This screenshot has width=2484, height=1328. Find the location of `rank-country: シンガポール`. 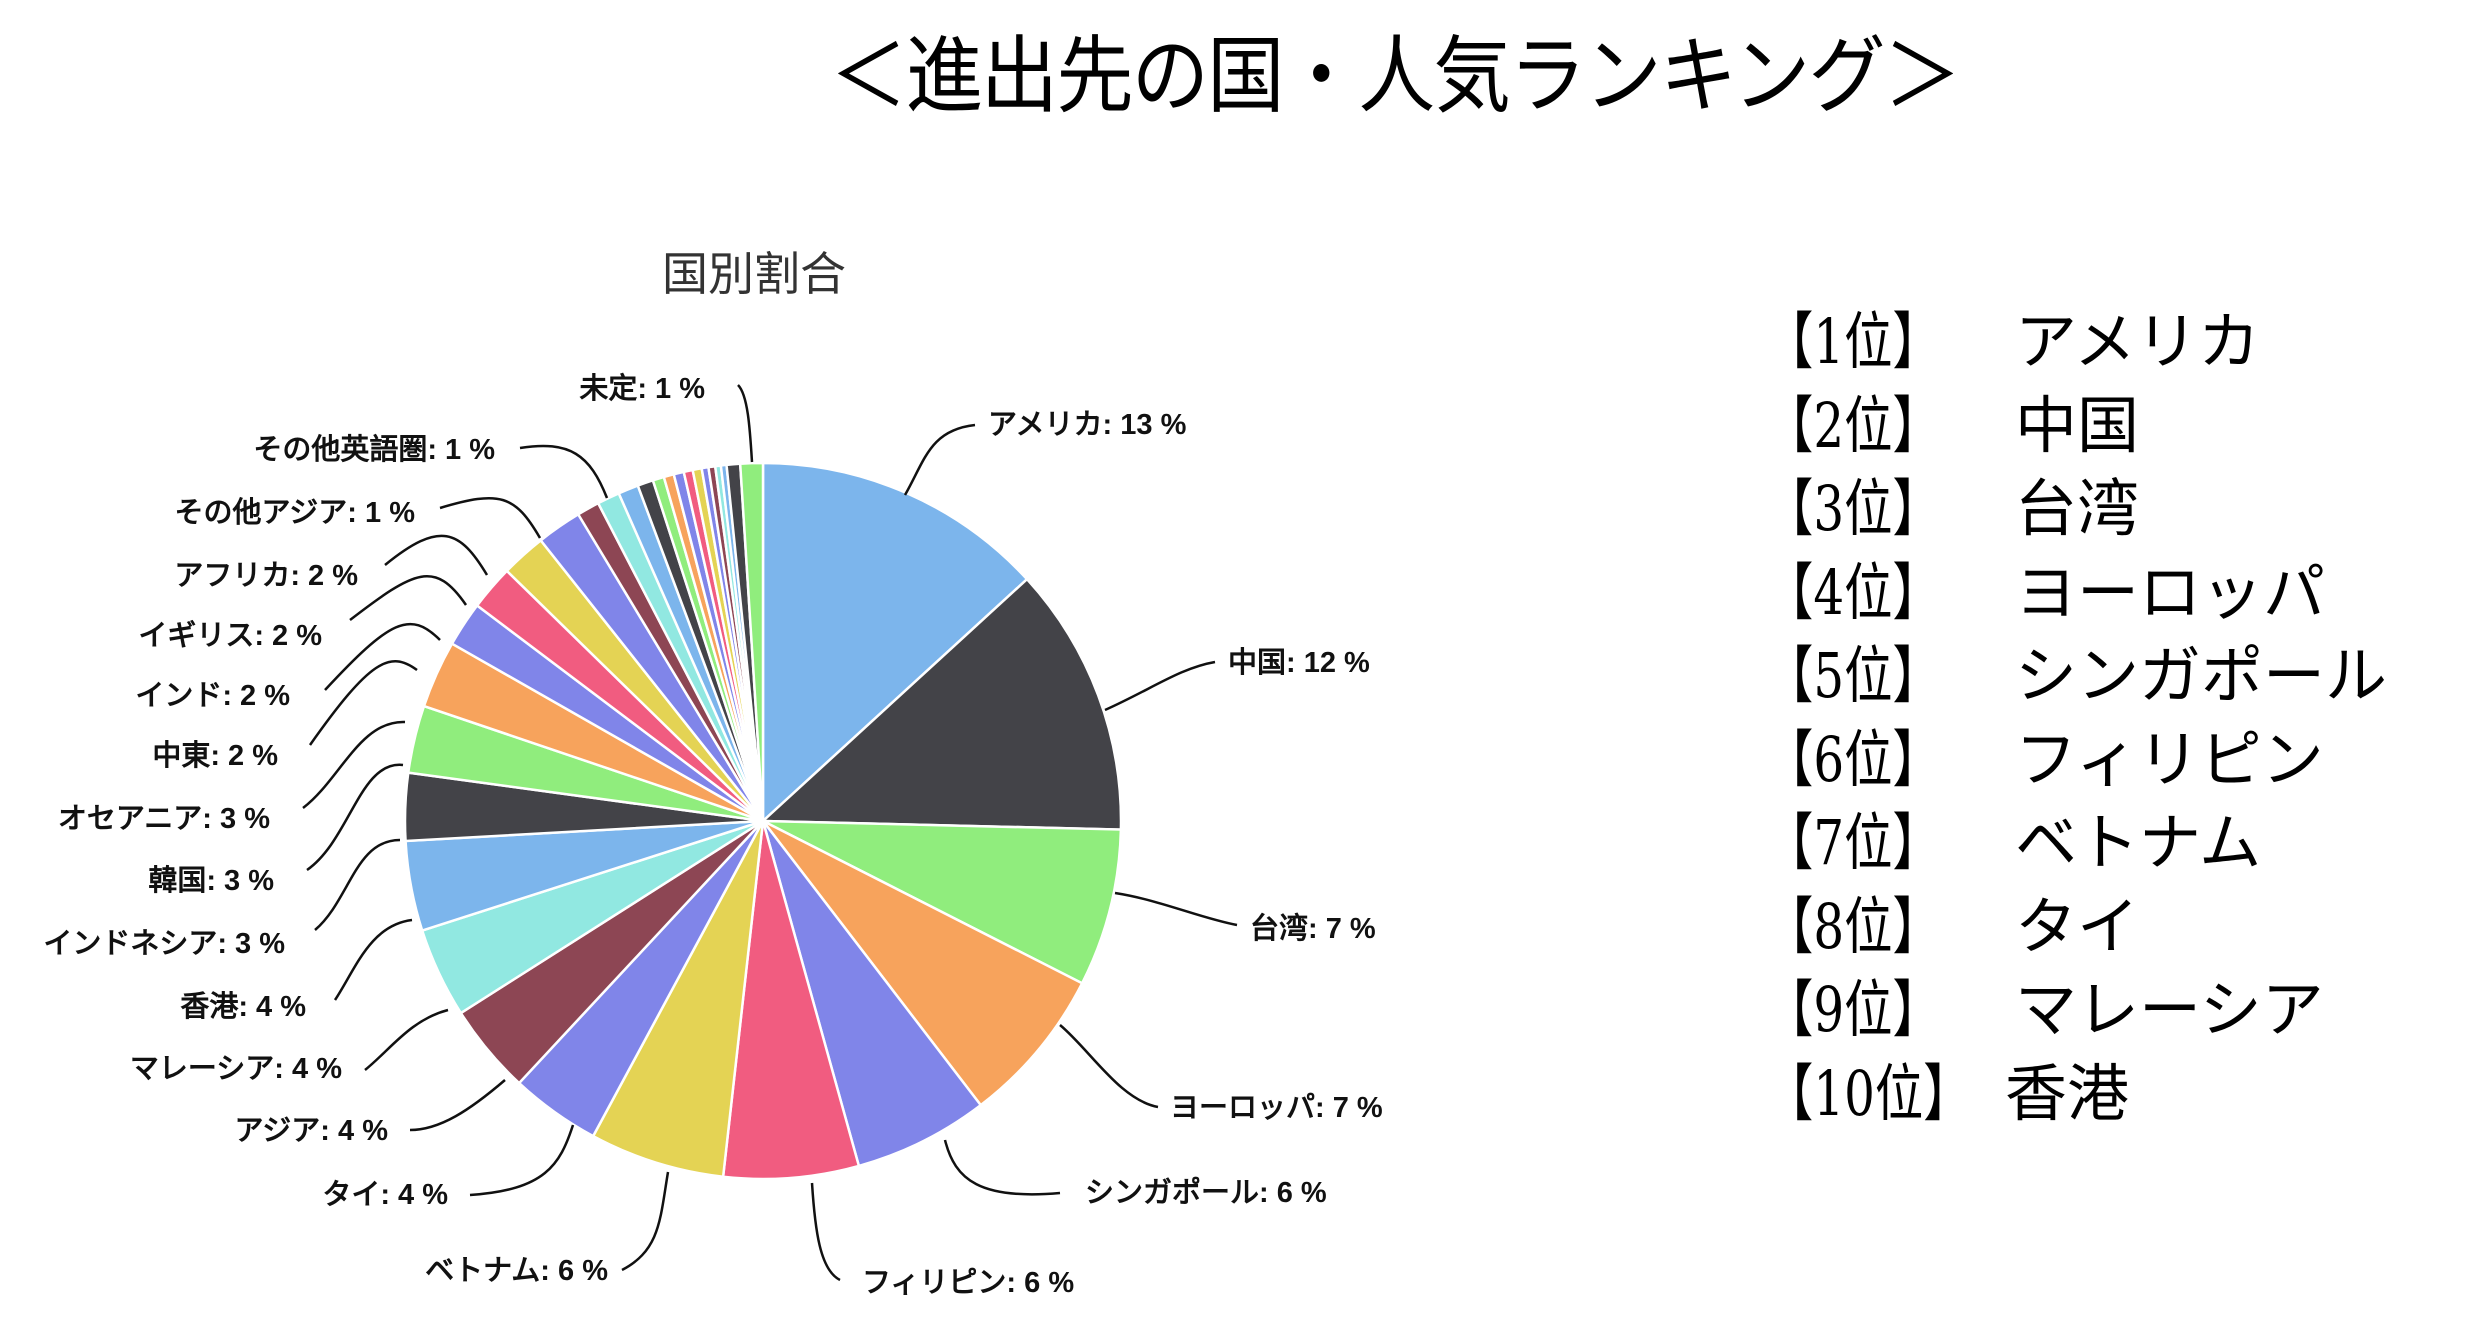

rank-country: シンガポール is located at coordinates (2201, 675).